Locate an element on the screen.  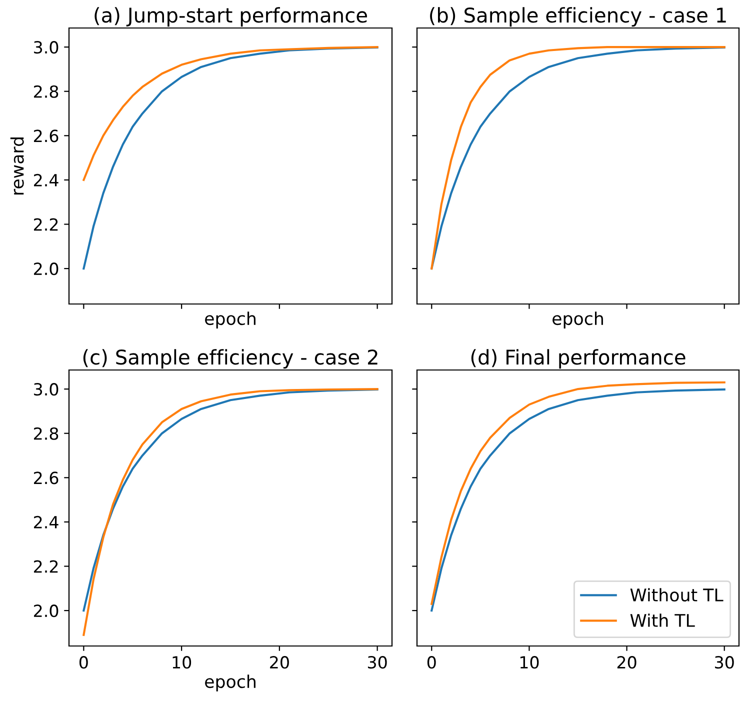
legend-label: Without TL is located at coordinates (677, 595).